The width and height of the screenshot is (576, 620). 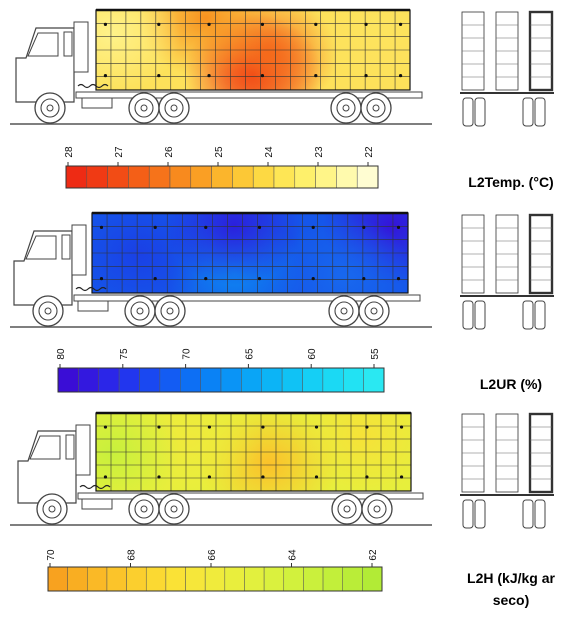 What do you see at coordinates (221, 66) in the screenshot?
I see `truck-temperature` at bounding box center [221, 66].